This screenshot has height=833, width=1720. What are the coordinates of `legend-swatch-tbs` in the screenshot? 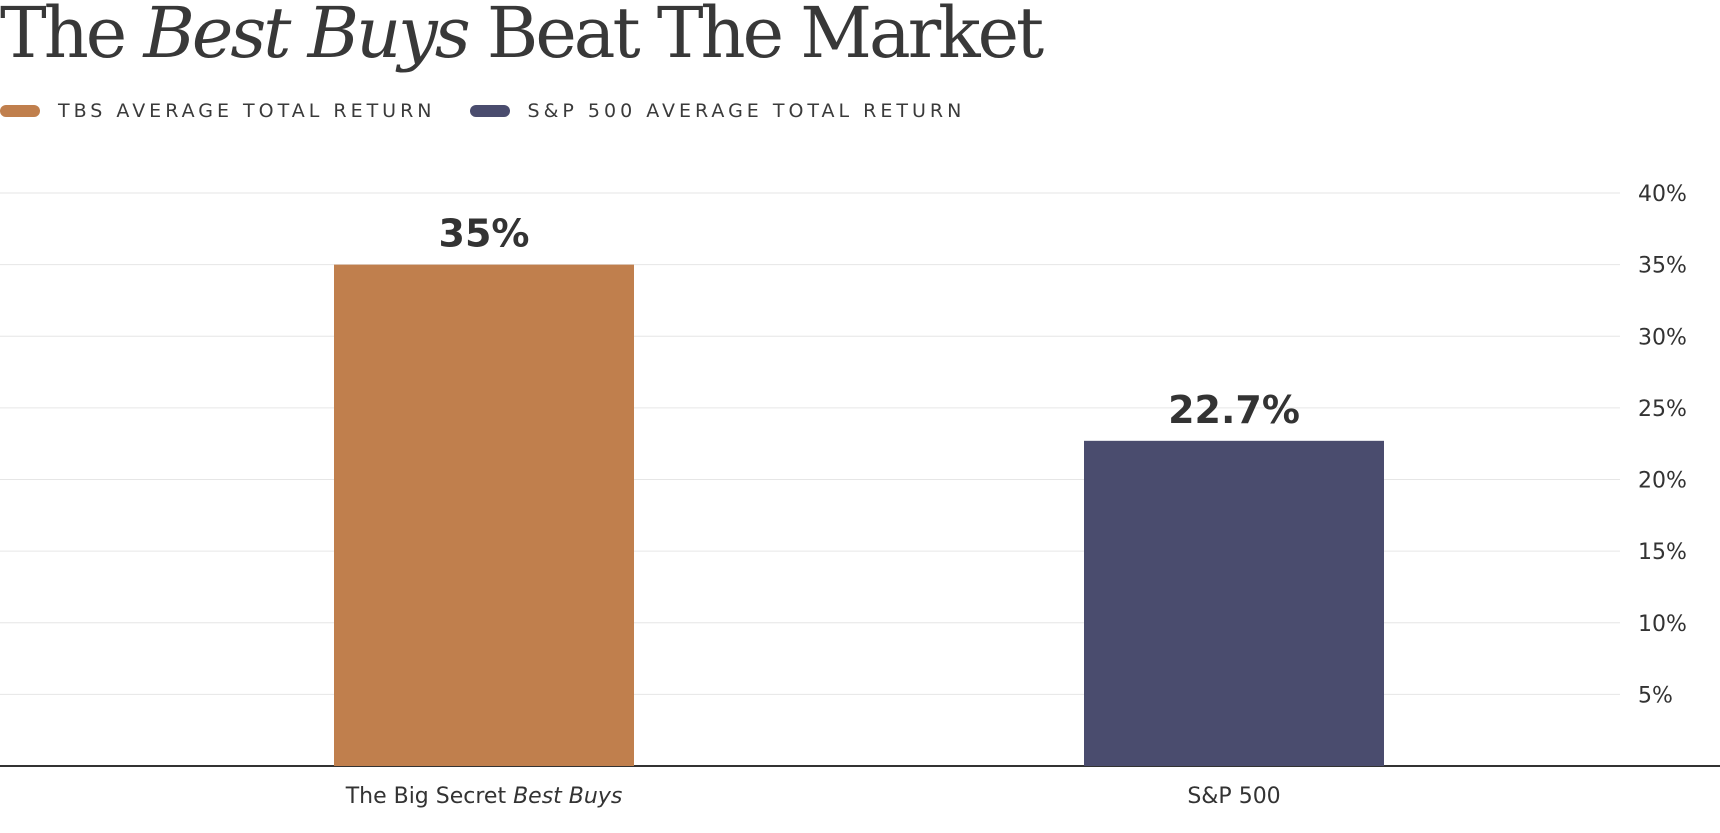 It's located at (20, 111).